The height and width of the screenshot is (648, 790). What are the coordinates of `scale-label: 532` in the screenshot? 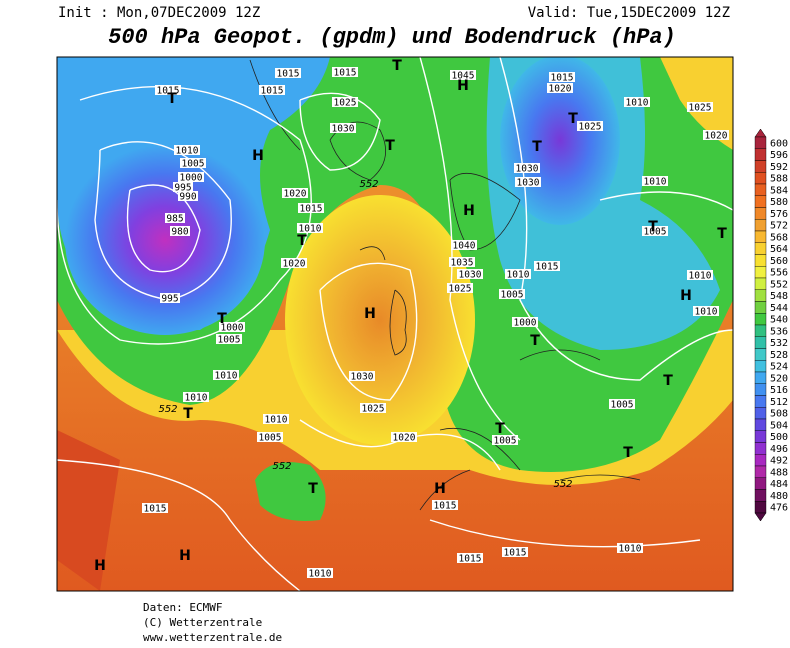 It's located at (779, 343).